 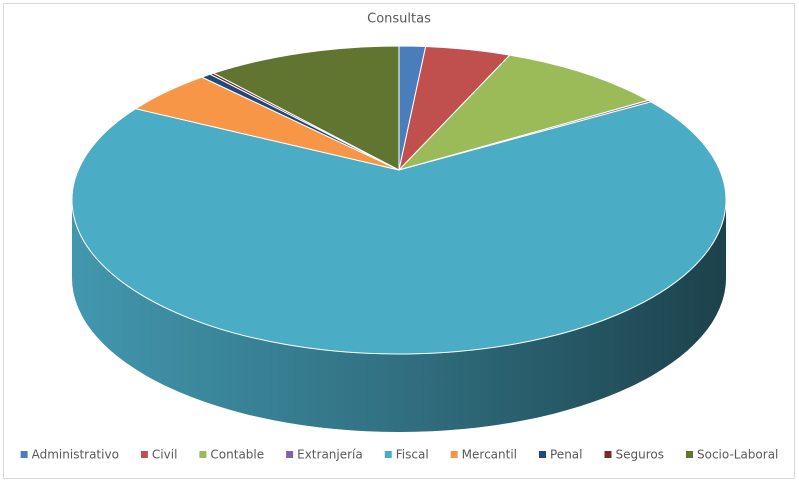 I want to click on legend-item: Fiscal, so click(x=406, y=455).